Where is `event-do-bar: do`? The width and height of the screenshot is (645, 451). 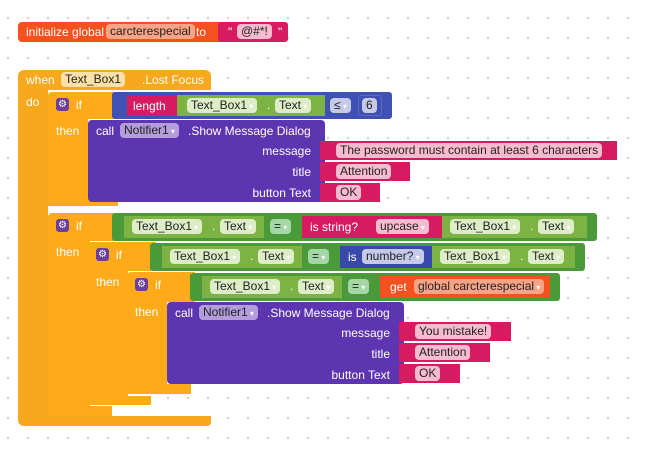 event-do-bar: do is located at coordinates (33, 257).